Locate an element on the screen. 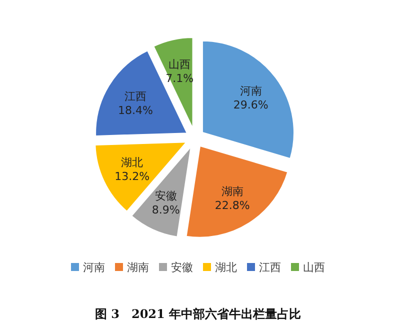  legend-label: 安徽 is located at coordinates (182, 267).